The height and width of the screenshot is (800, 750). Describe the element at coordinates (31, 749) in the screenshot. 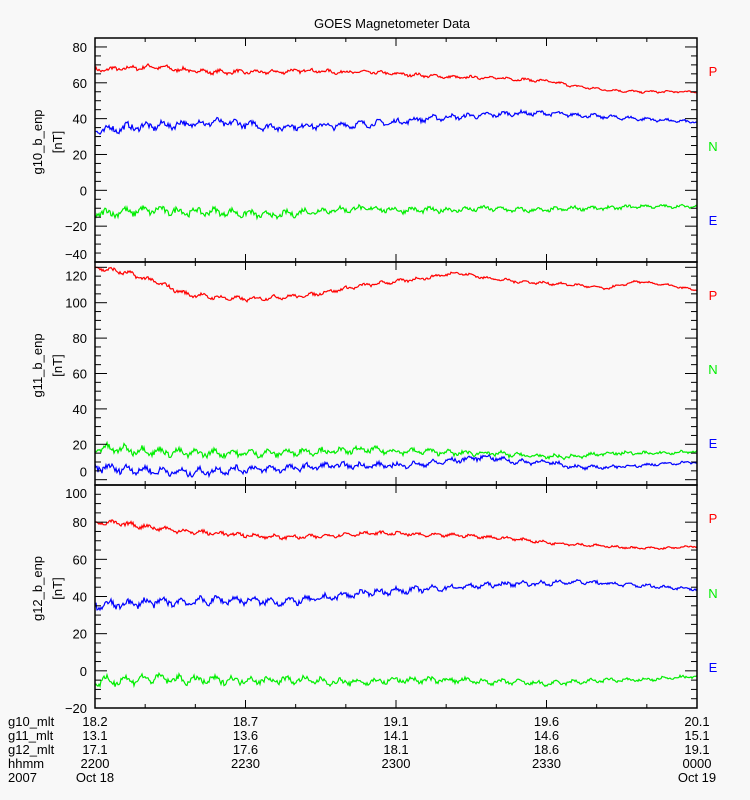

I see `x-axis-row-label: g12_mlt` at that location.